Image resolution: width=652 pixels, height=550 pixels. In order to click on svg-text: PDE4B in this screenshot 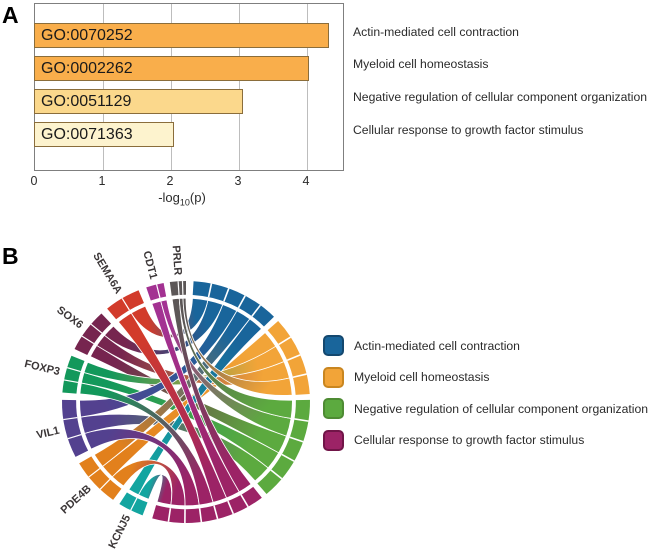, I will do `click(76, 500)`.